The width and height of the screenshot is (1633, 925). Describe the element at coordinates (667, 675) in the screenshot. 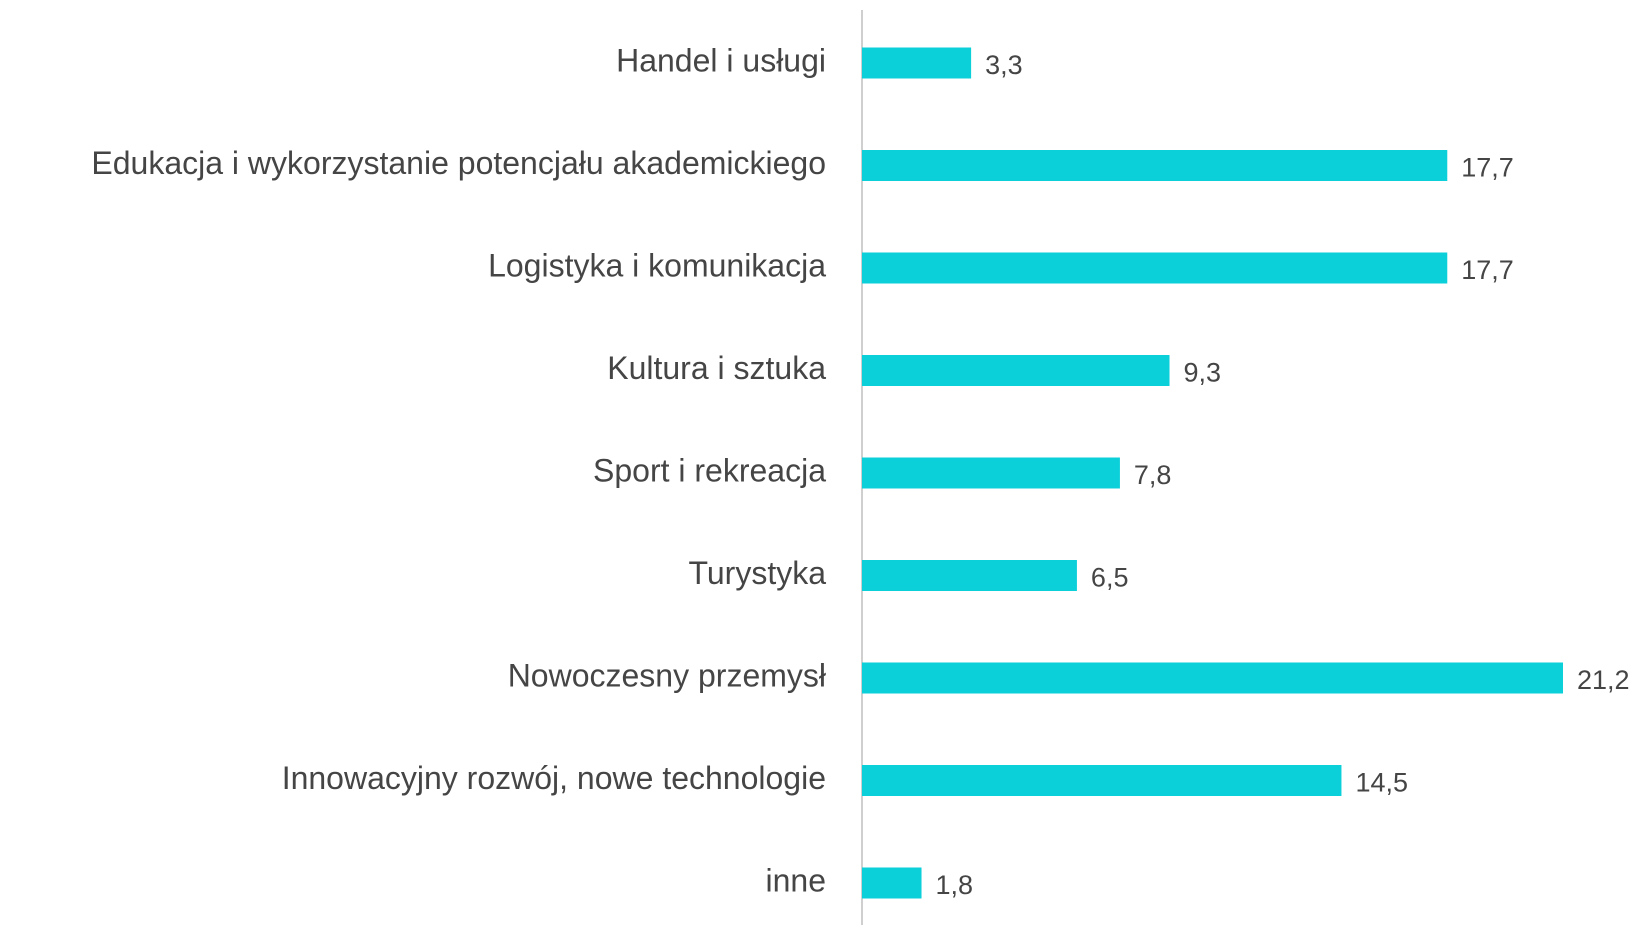

I see `category-label: Nowoczesny przemysł` at that location.